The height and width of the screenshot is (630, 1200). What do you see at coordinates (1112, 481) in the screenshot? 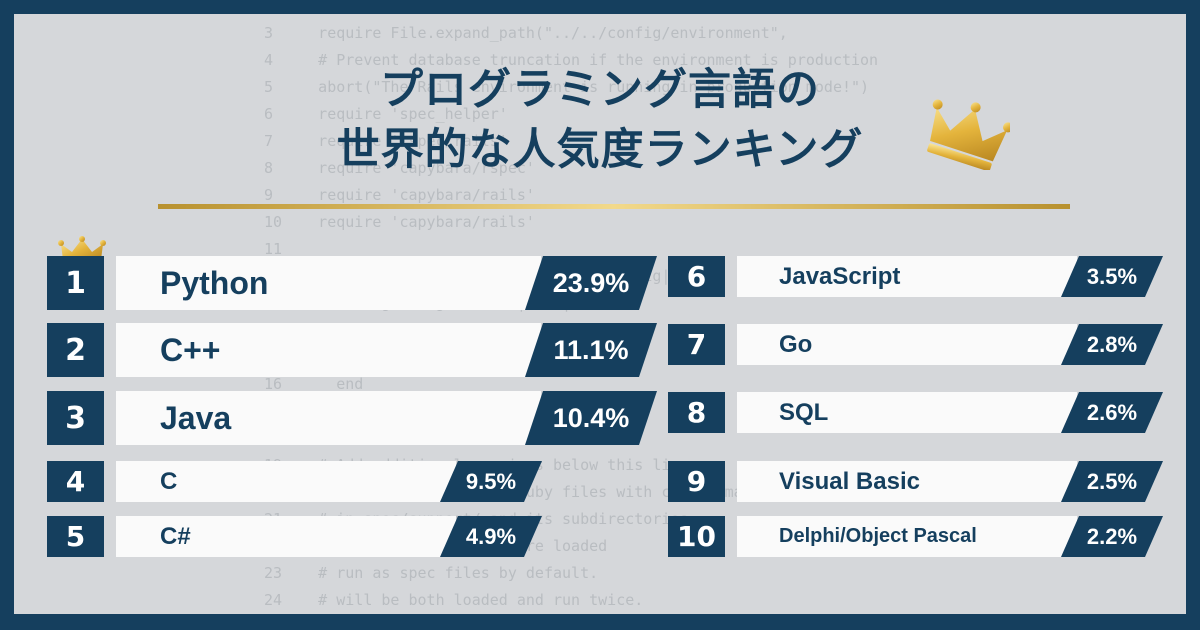
I see `percent-badge: 2.5%` at bounding box center [1112, 481].